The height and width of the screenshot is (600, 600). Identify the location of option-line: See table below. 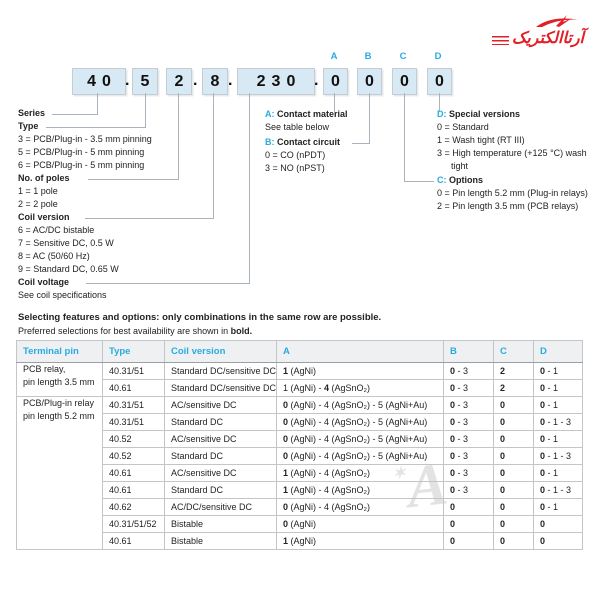
(297, 127).